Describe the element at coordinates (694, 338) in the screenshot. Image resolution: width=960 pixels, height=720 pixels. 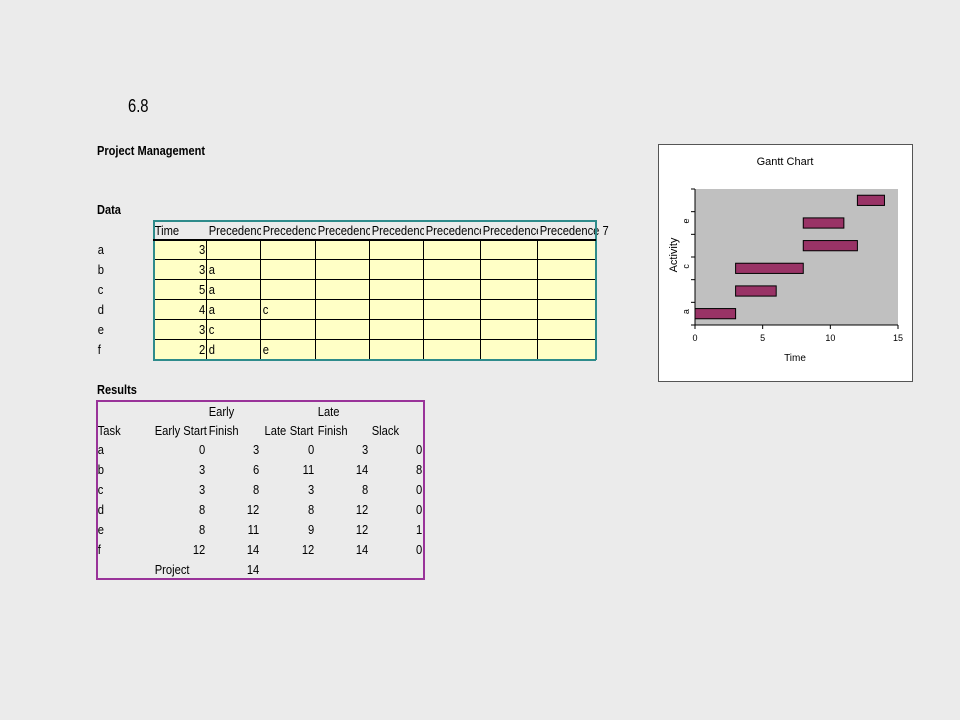
I see `x-tick-label-0: 0` at that location.